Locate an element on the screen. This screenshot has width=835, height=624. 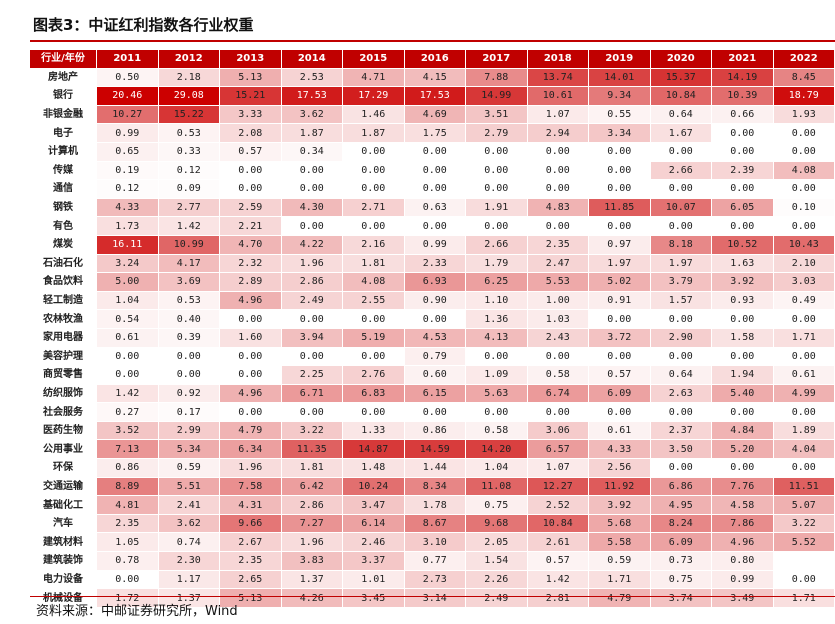
weight-cell: 3.14 is located at coordinates (435, 598).